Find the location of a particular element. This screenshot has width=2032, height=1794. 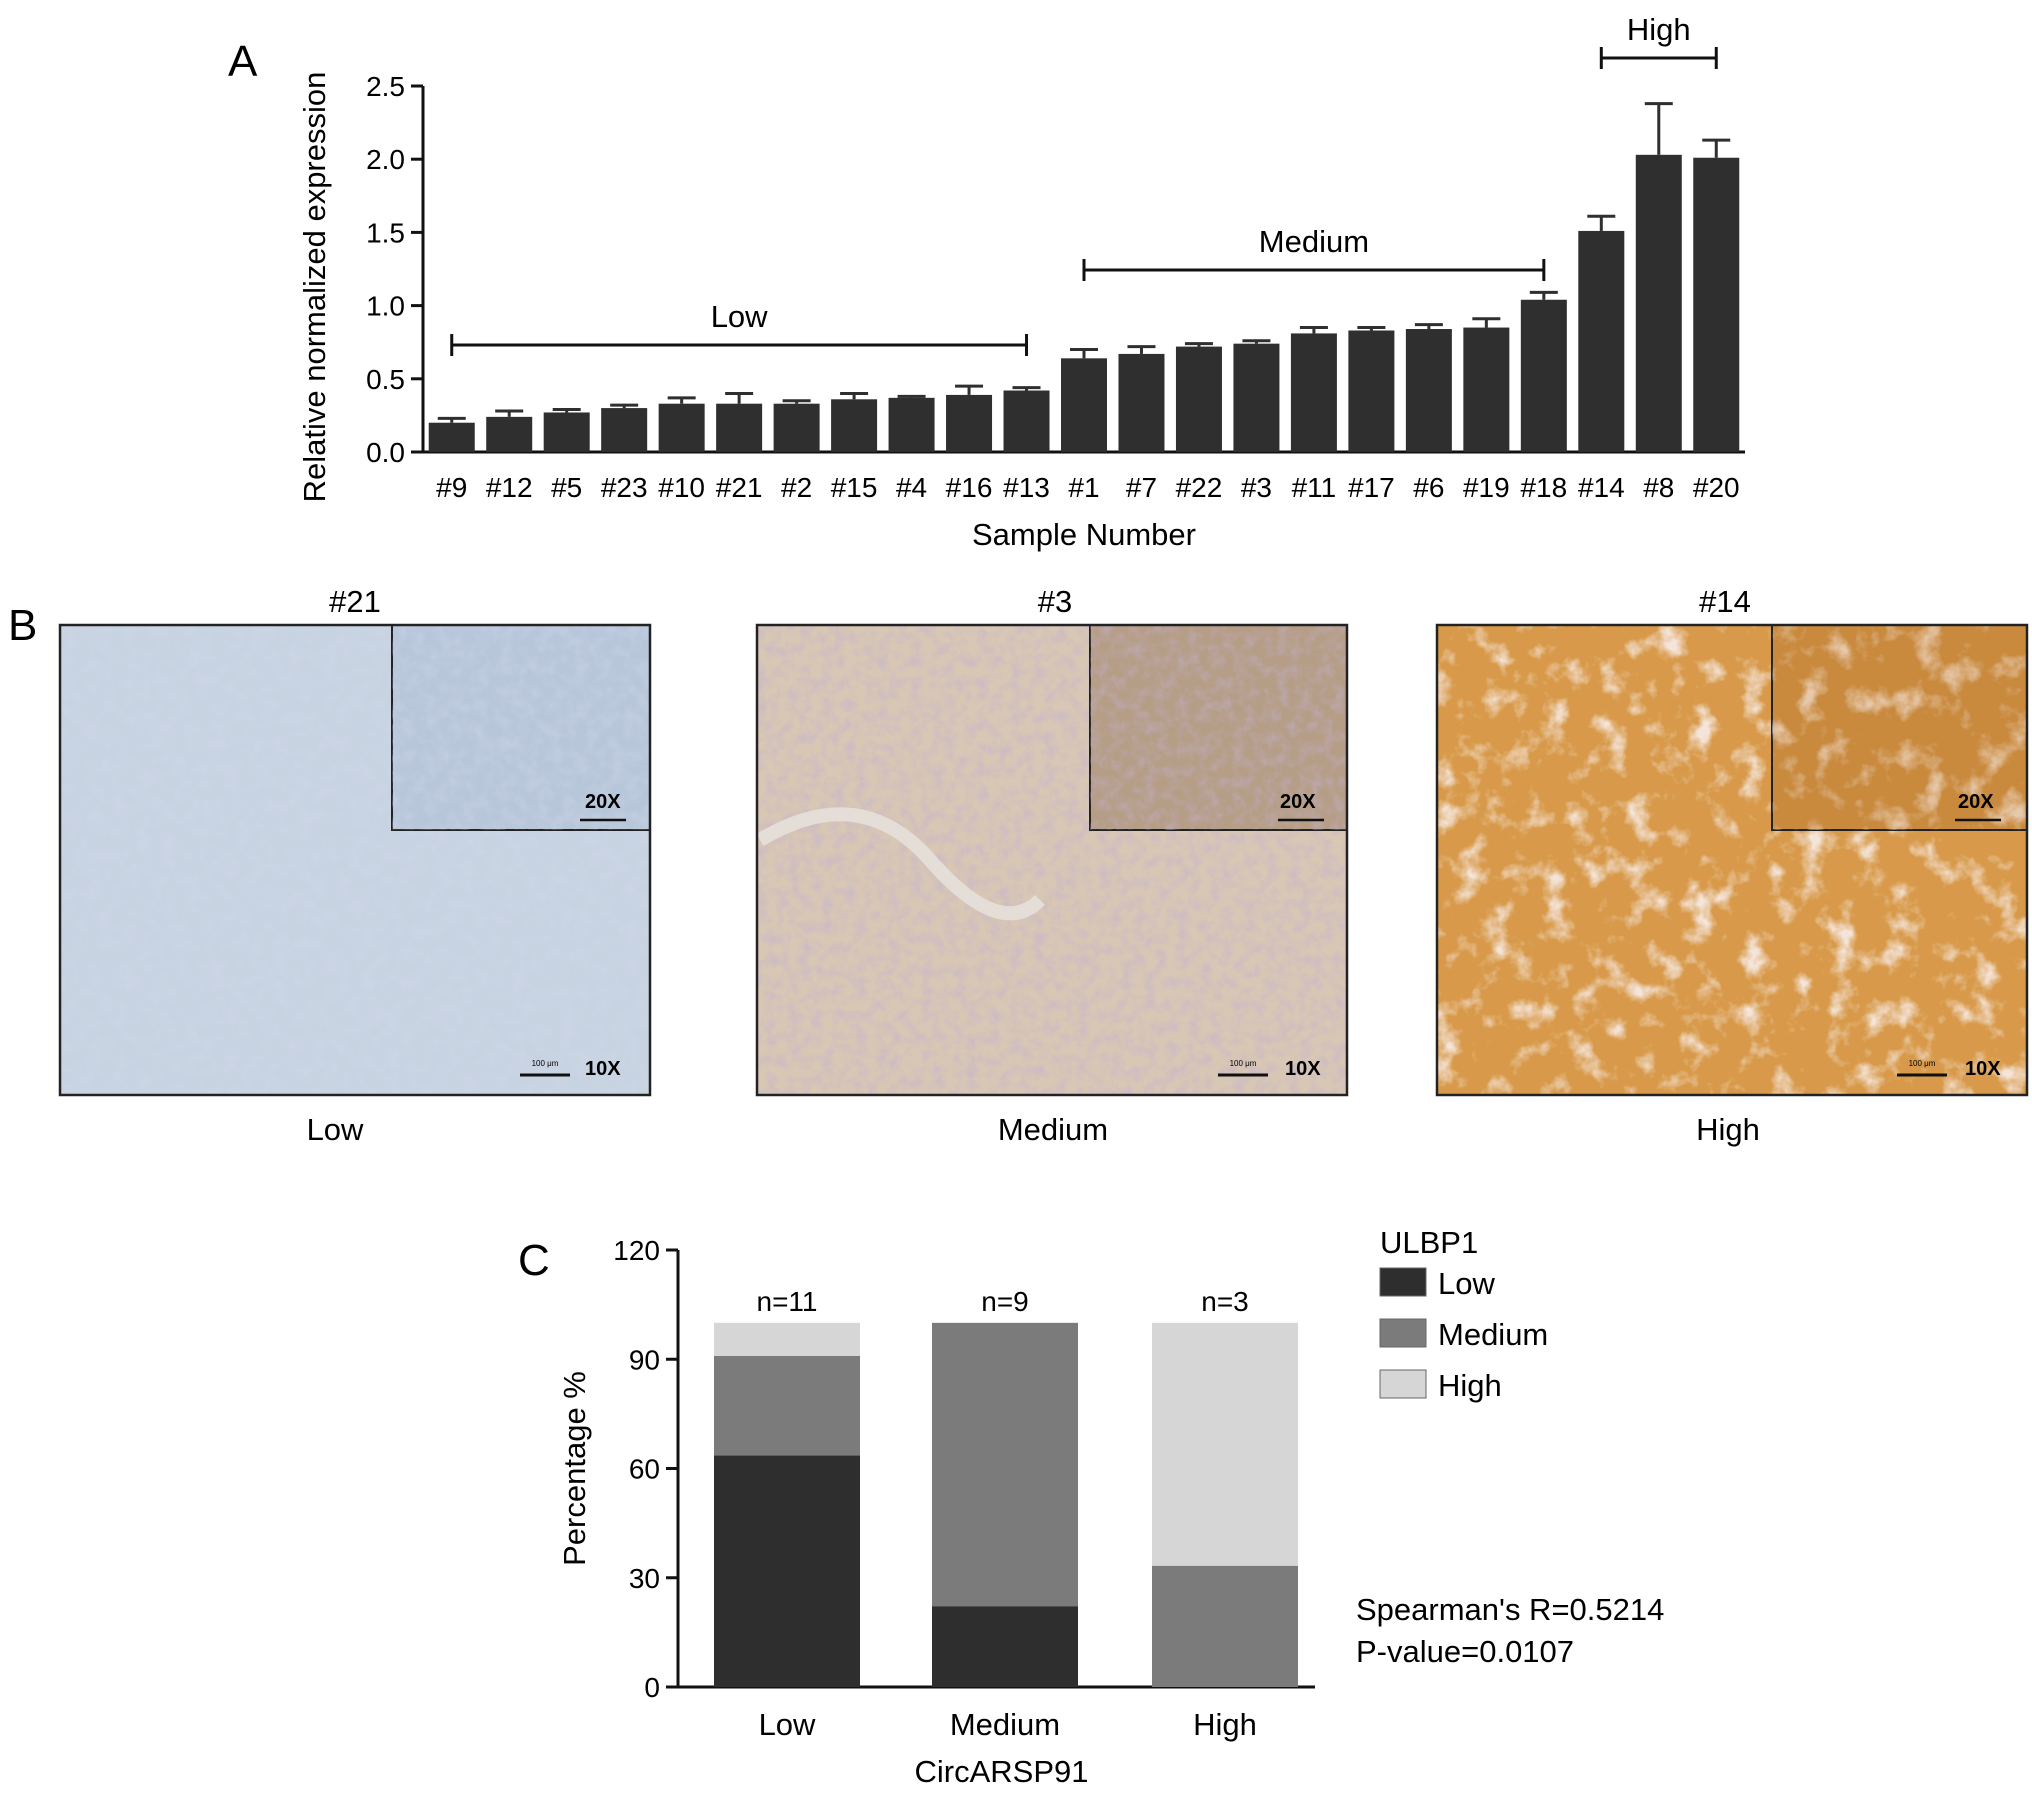

x-tick-label-c: Low is located at coordinates (787, 1724).